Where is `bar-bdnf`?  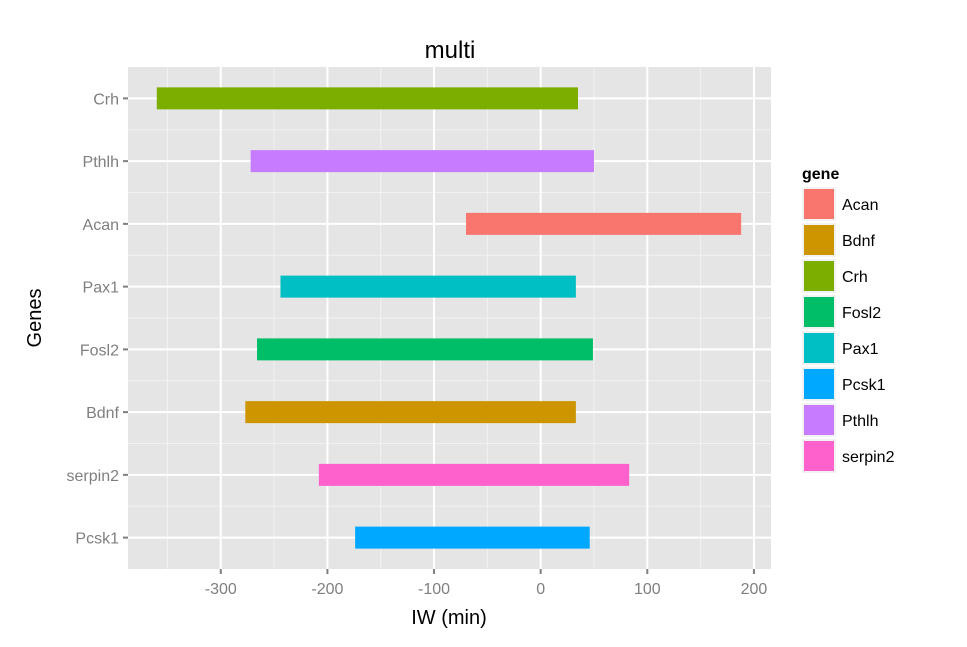
bar-bdnf is located at coordinates (410, 412).